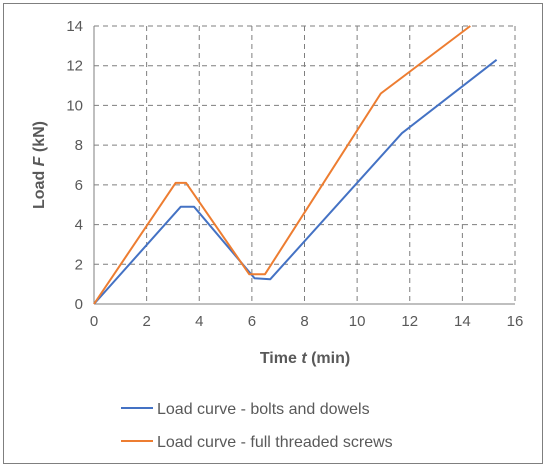  I want to click on legend-item-full-threaded-screws: Load curve - full threaded screws, so click(257, 442).